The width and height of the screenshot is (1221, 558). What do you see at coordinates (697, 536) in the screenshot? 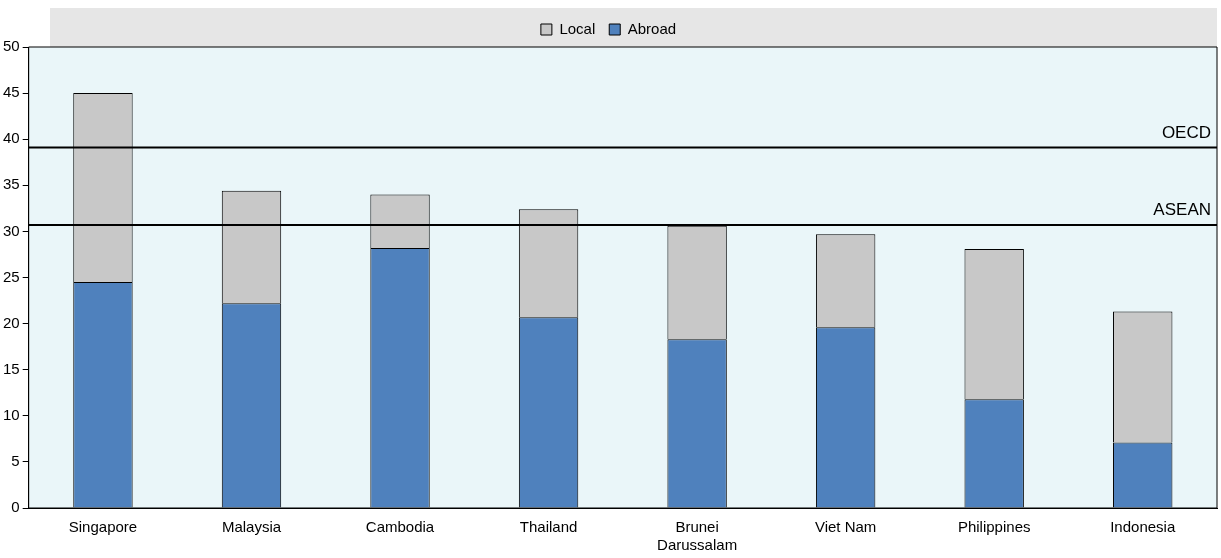
I see `x-tick-label: Brunei Darussalam` at bounding box center [697, 536].